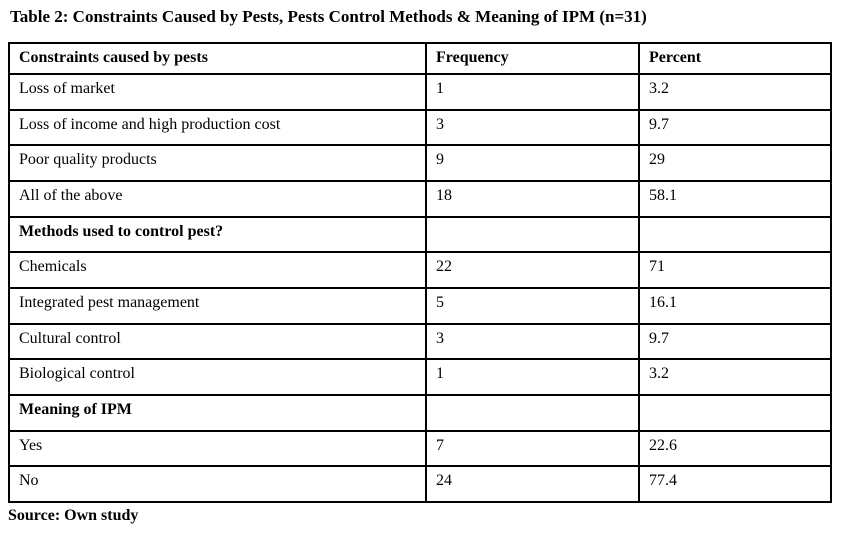 This screenshot has width=848, height=535. I want to click on percent-cell: 58.1, so click(735, 198).